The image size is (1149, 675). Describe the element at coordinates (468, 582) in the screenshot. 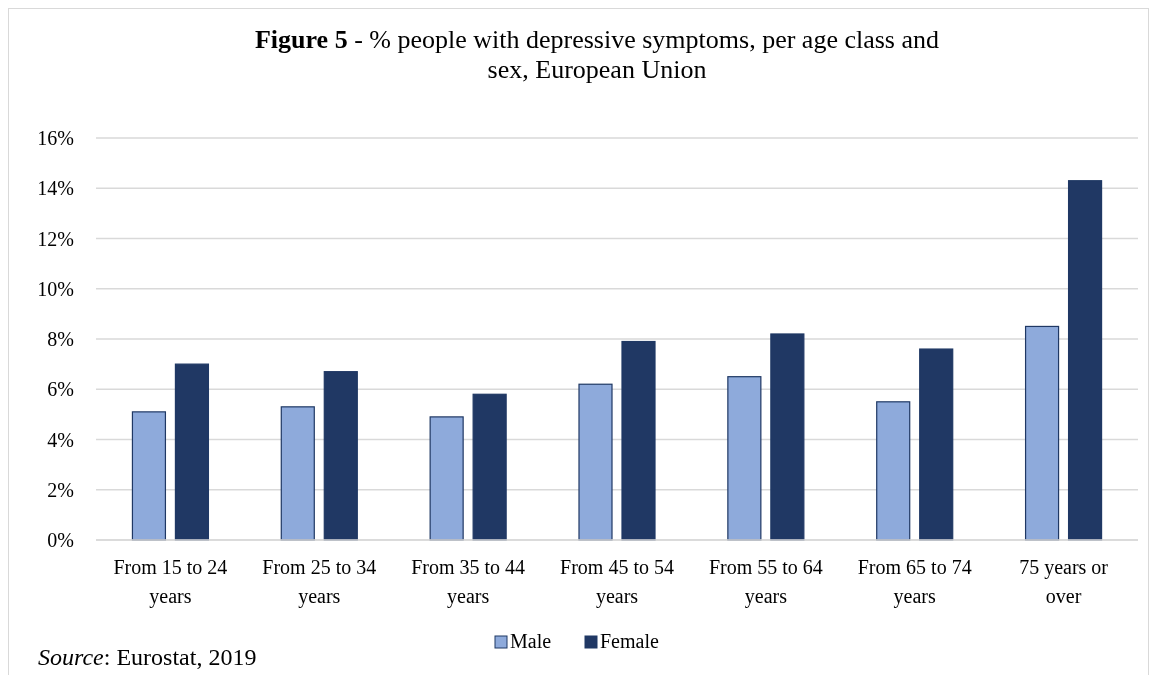

I see `x-tick-label: From 35 to 44 years` at that location.